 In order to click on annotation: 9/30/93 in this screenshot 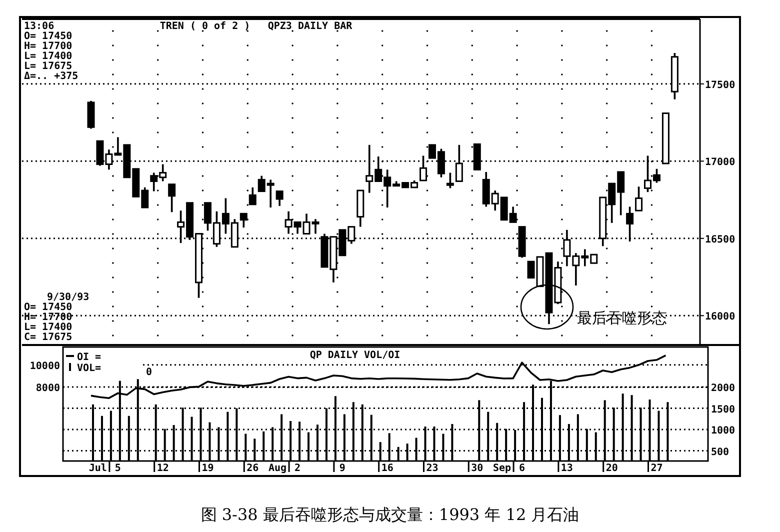, I will do `click(68, 297)`.